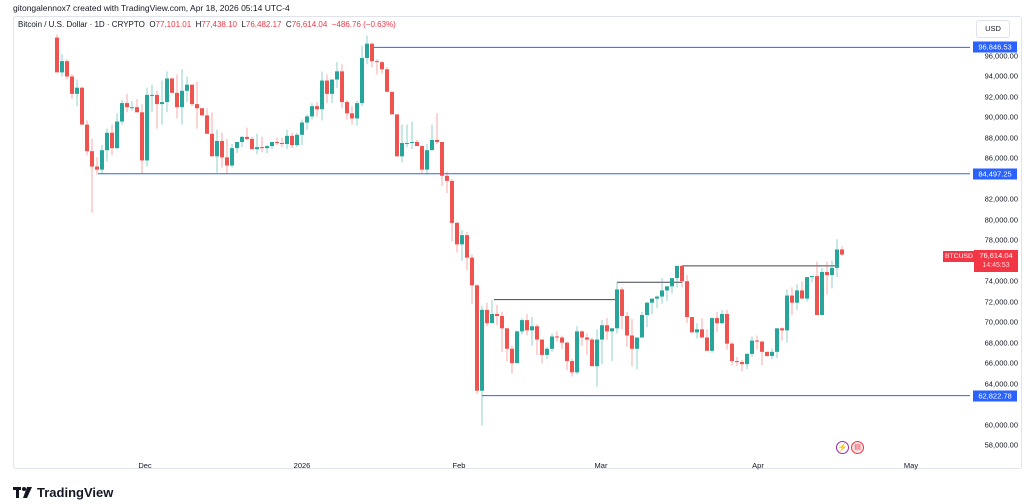 This screenshot has width=1024, height=504. Describe the element at coordinates (857, 447) in the screenshot. I see `us-flag-icon: ▤` at that location.